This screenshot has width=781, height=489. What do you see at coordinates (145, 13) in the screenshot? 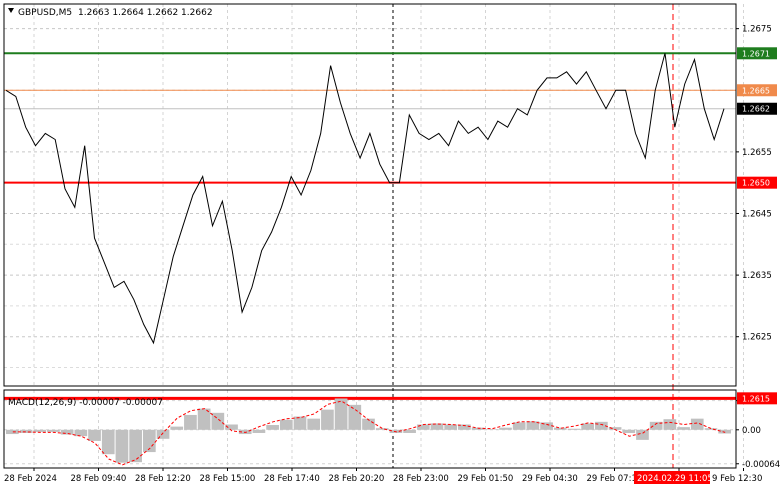
I see `ohlc-values: 1.2663 1.2664 1.2662 1.2662` at bounding box center [145, 13].